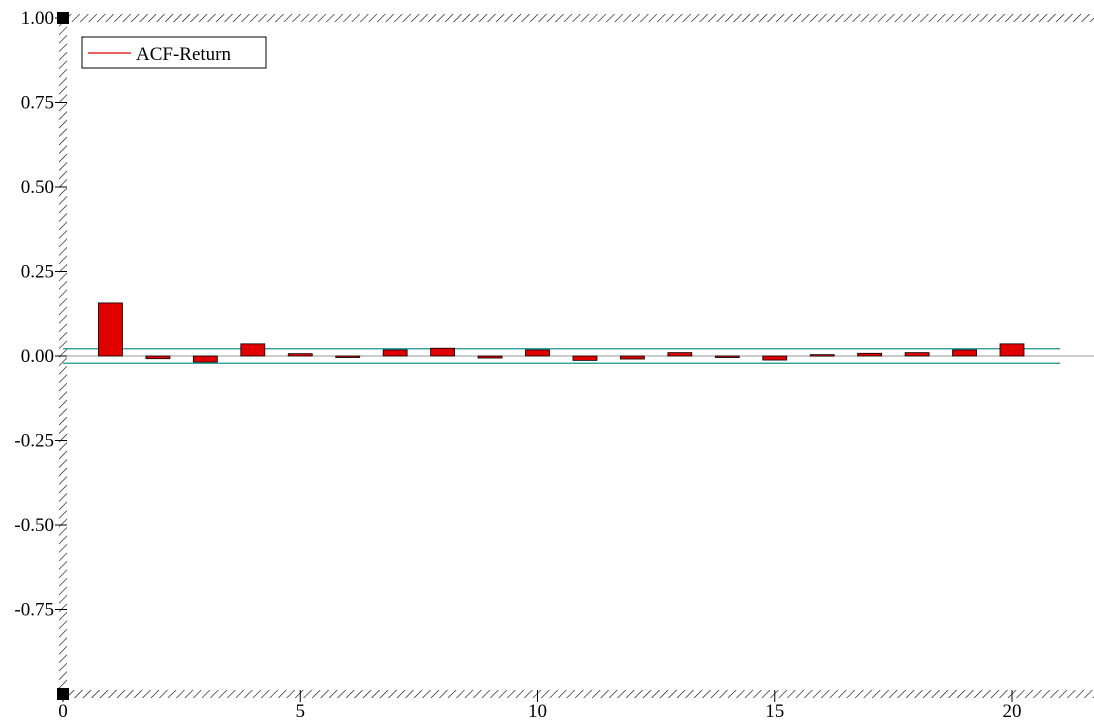  Describe the element at coordinates (1012, 710) in the screenshot. I see `x-tick-label: 20` at that location.